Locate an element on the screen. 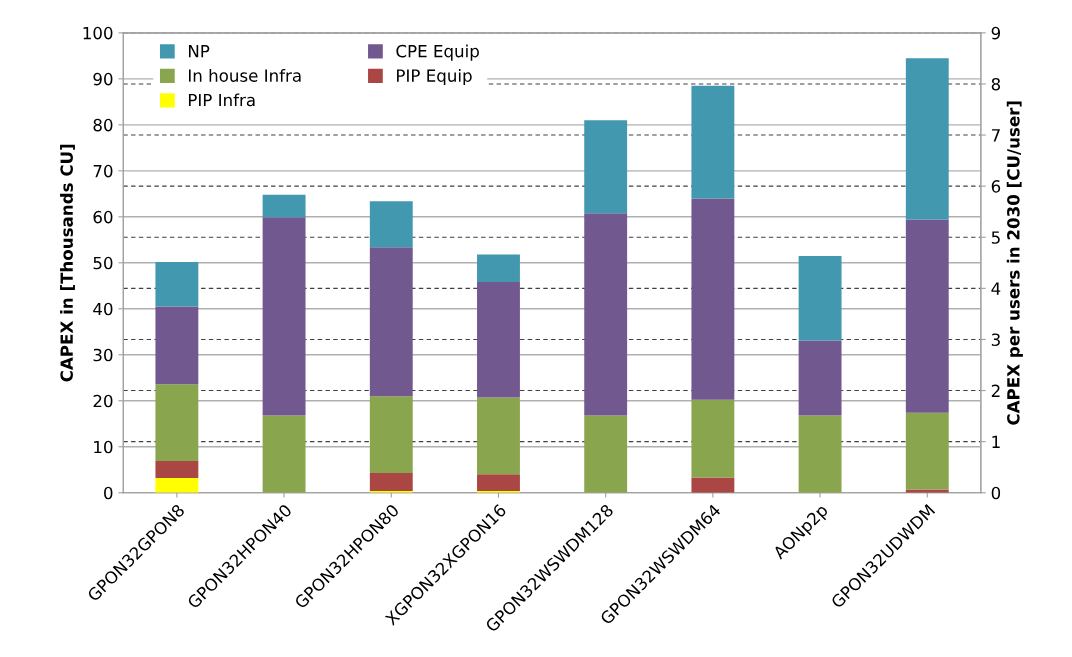 This screenshot has height=657, width=1072. y2-tick-label: 3 is located at coordinates (995, 340).